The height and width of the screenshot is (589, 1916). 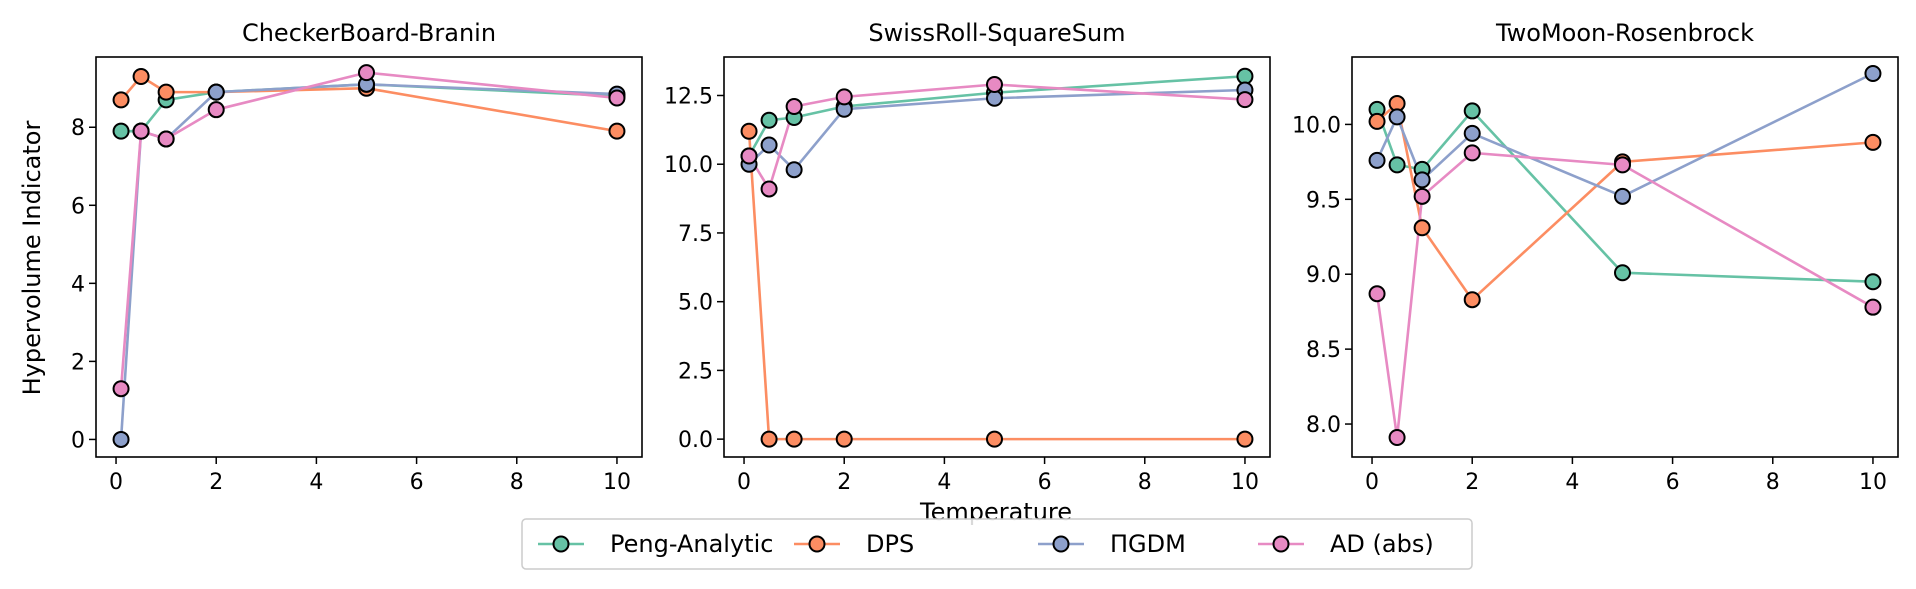 What do you see at coordinates (996, 33) in the screenshot?
I see `panel-title: SwissRoll-SquareSum` at bounding box center [996, 33].